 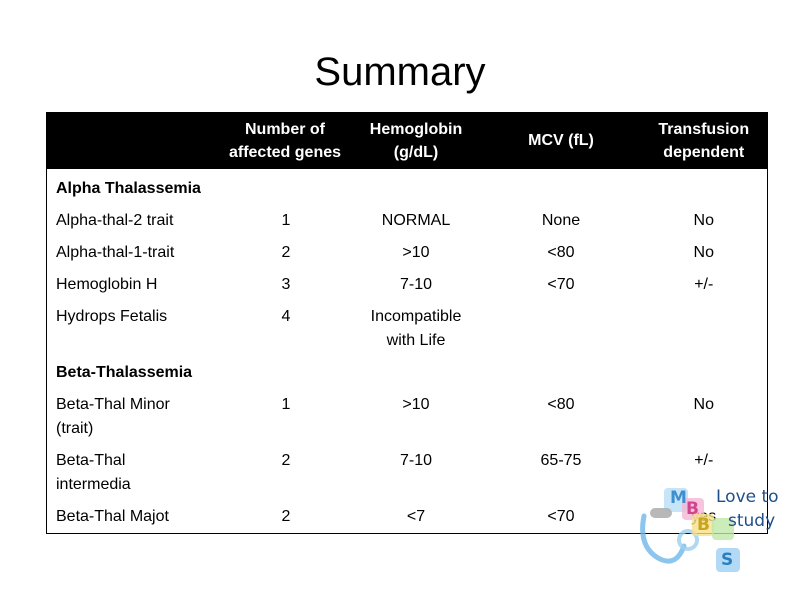 I want to click on header-genes: Number of affected genes, so click(x=285, y=140).